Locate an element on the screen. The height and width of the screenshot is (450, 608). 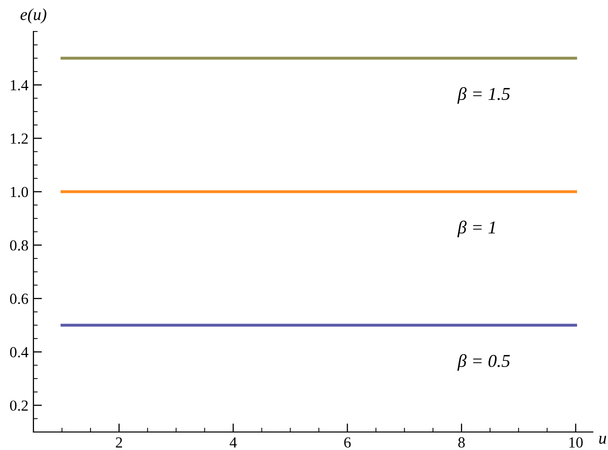
series-label: β = 0.5 is located at coordinates (483, 362).